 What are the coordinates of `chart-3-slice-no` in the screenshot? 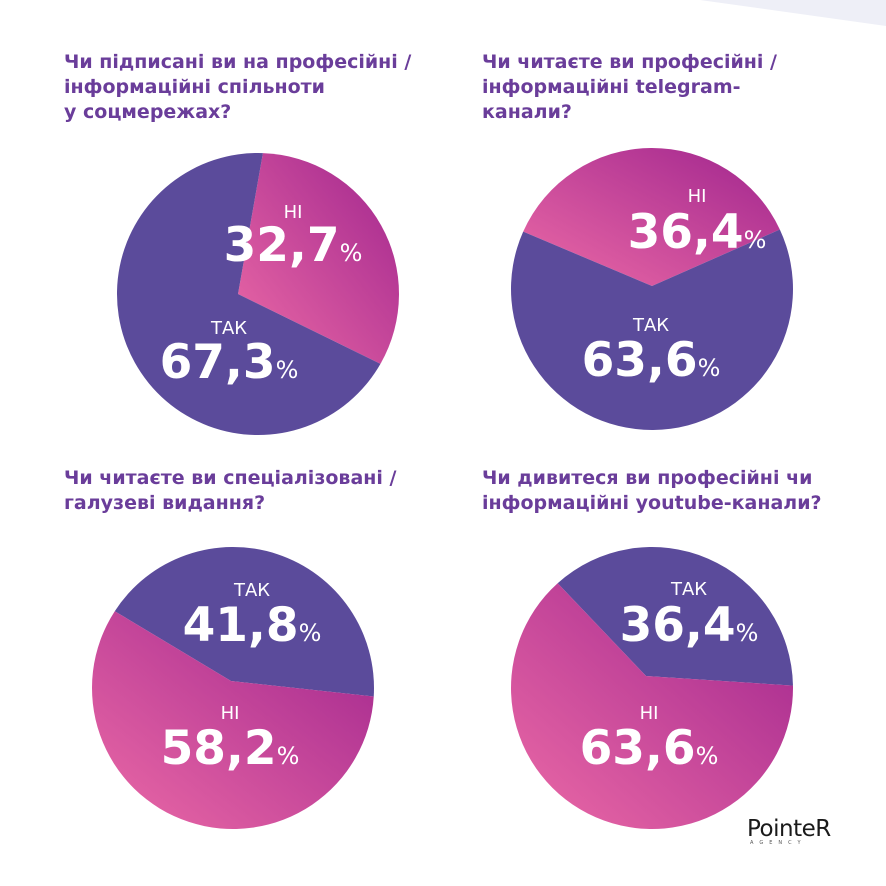 It's located at (232, 720).